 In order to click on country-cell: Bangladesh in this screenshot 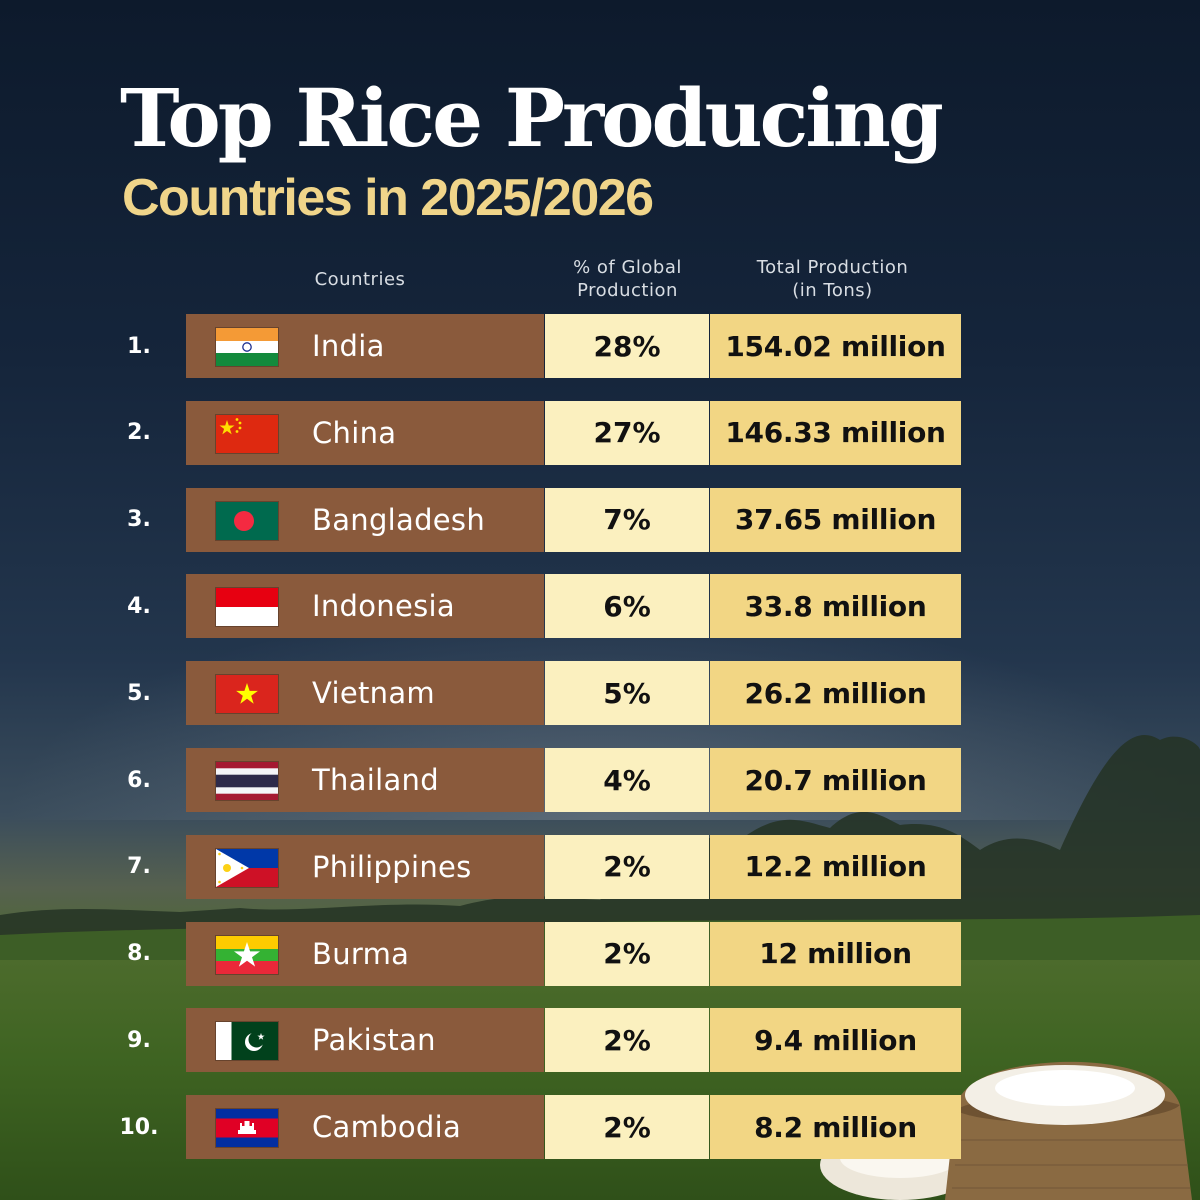, I will do `click(365, 519)`.